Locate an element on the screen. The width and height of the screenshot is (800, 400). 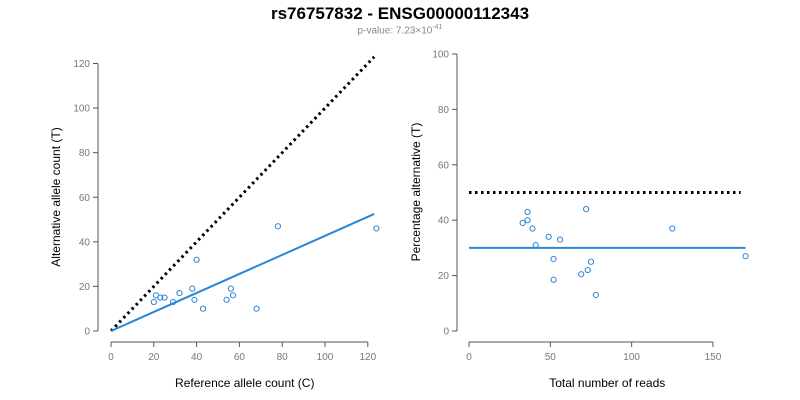
plot1-y-tick-label: 60 is located at coordinates (85, 198).